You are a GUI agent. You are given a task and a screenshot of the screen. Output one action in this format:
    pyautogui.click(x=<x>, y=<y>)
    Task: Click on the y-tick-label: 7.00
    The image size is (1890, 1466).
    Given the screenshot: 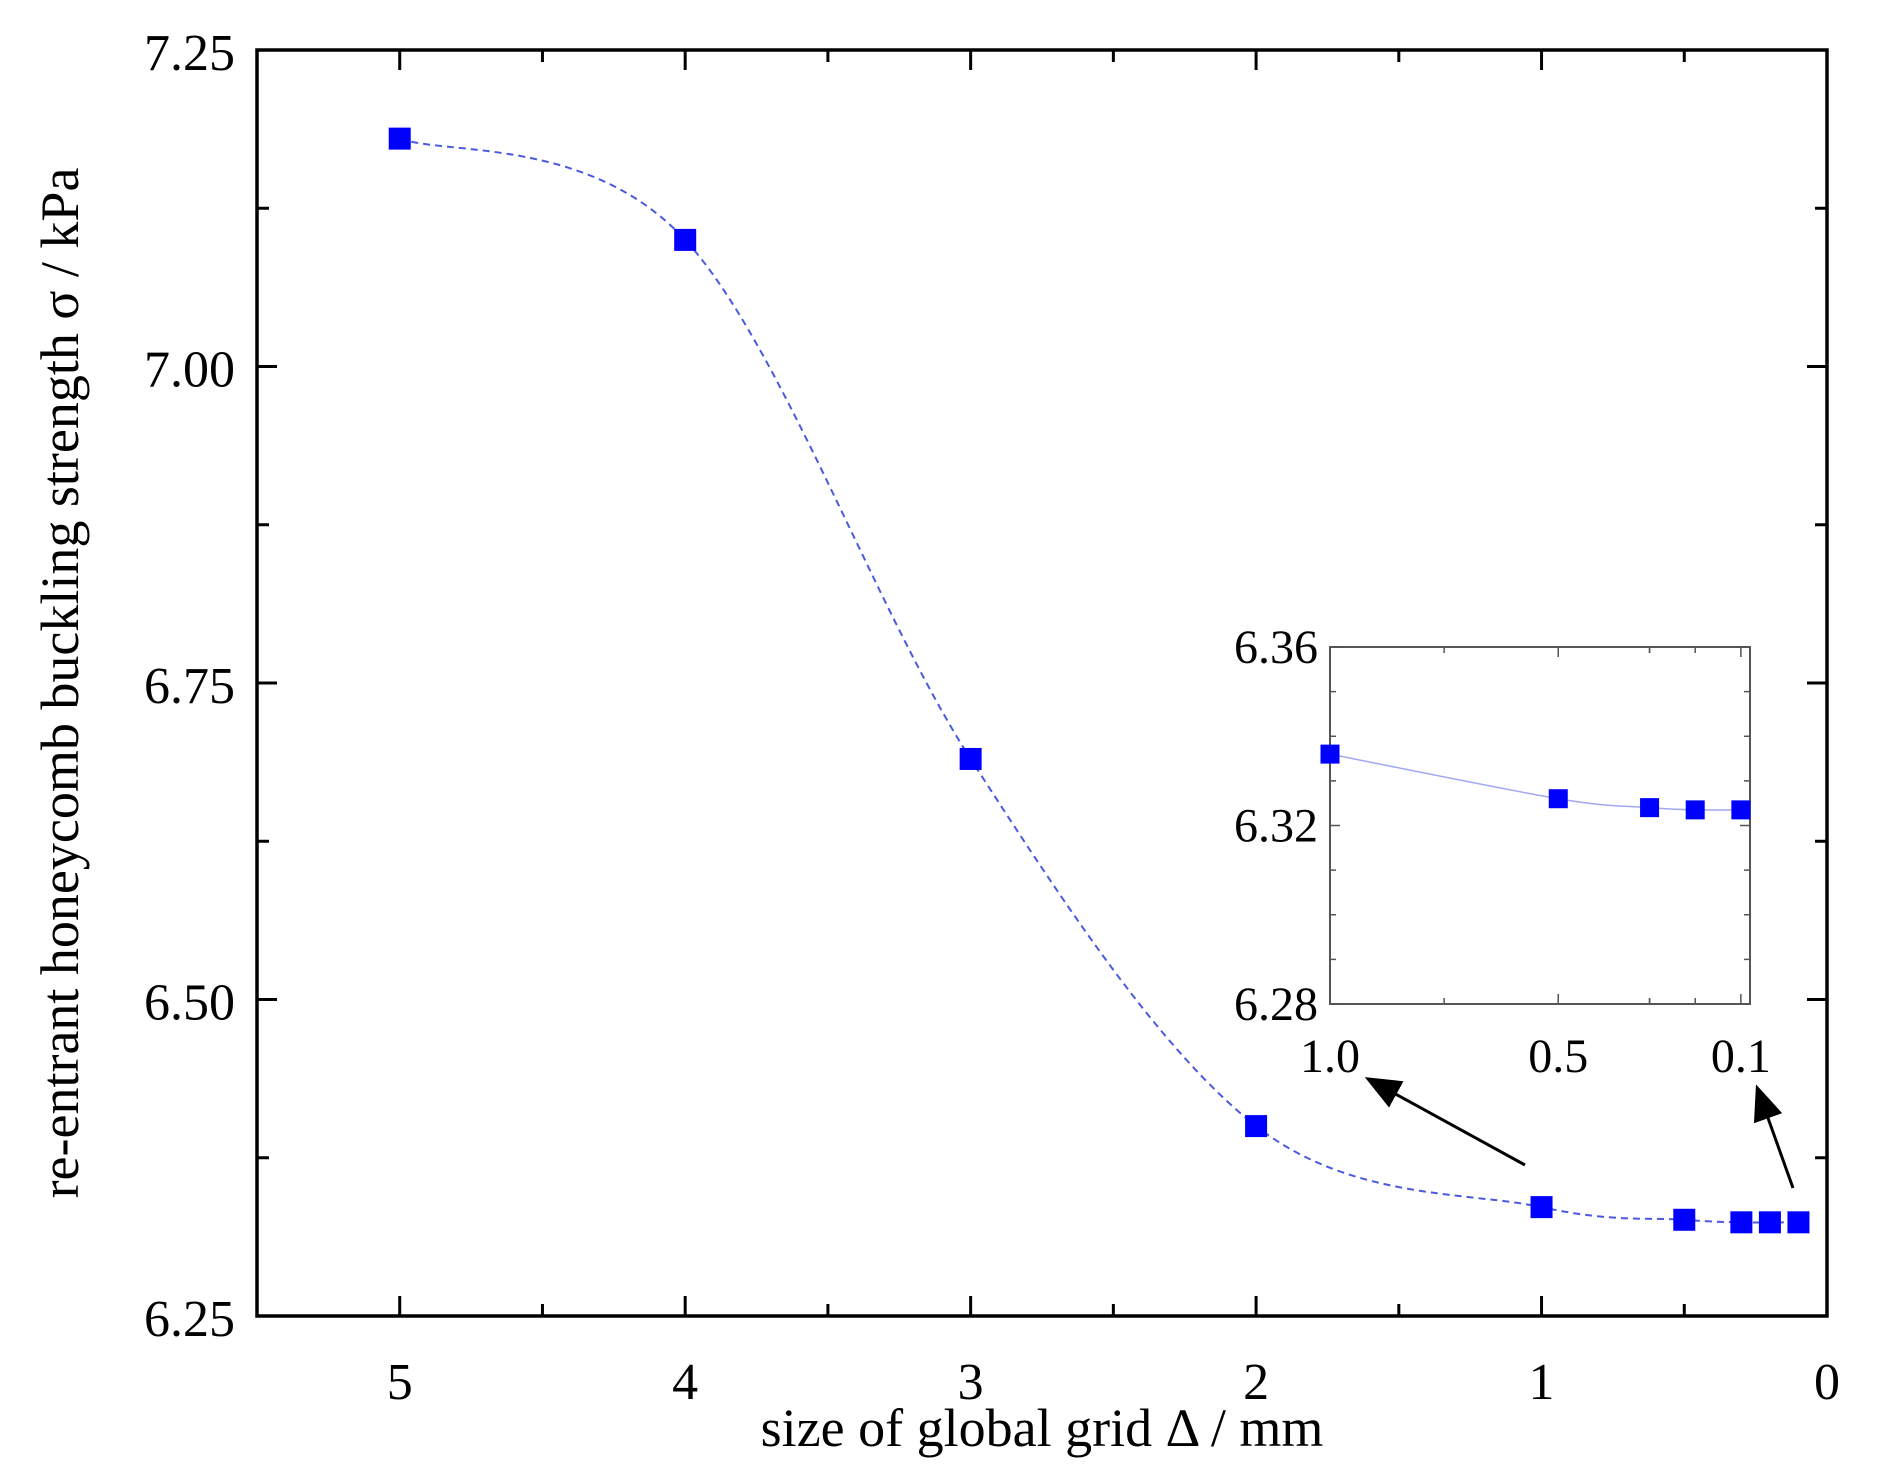 What is the action you would take?
    pyautogui.click(x=189, y=370)
    